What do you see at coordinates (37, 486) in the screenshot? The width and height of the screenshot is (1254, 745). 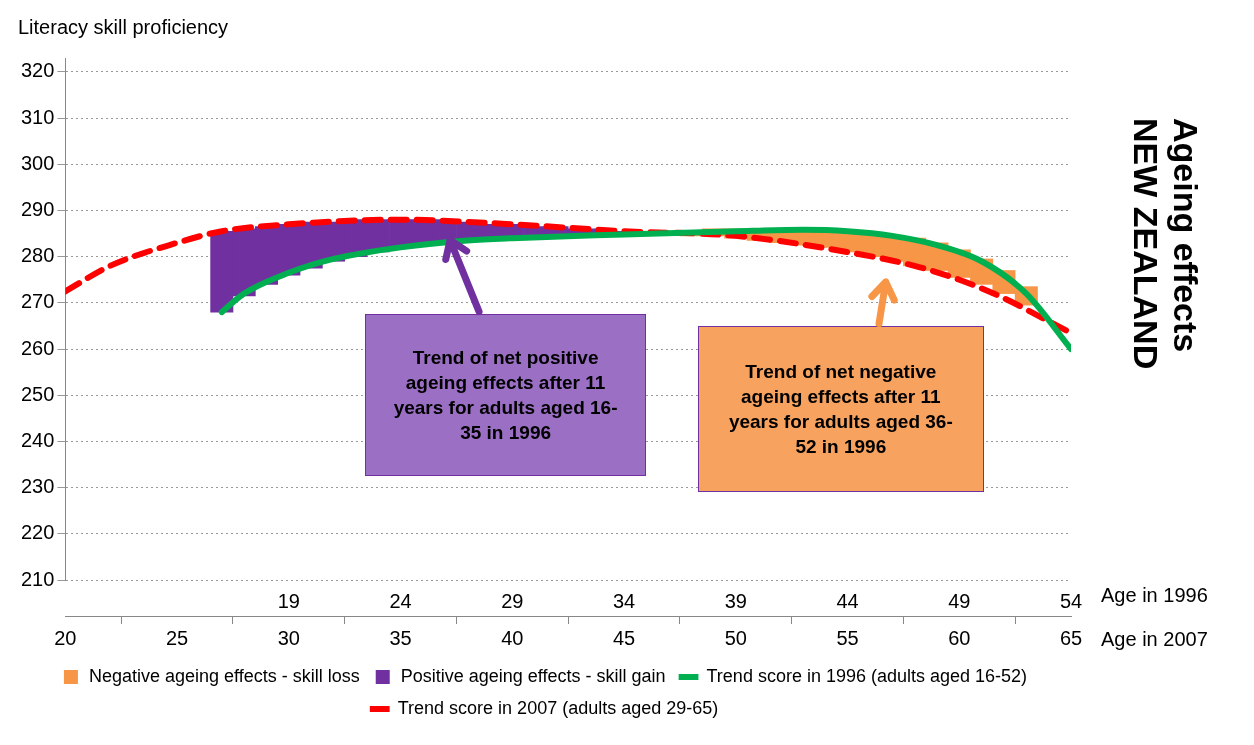 I see `y-tick-label: 230` at bounding box center [37, 486].